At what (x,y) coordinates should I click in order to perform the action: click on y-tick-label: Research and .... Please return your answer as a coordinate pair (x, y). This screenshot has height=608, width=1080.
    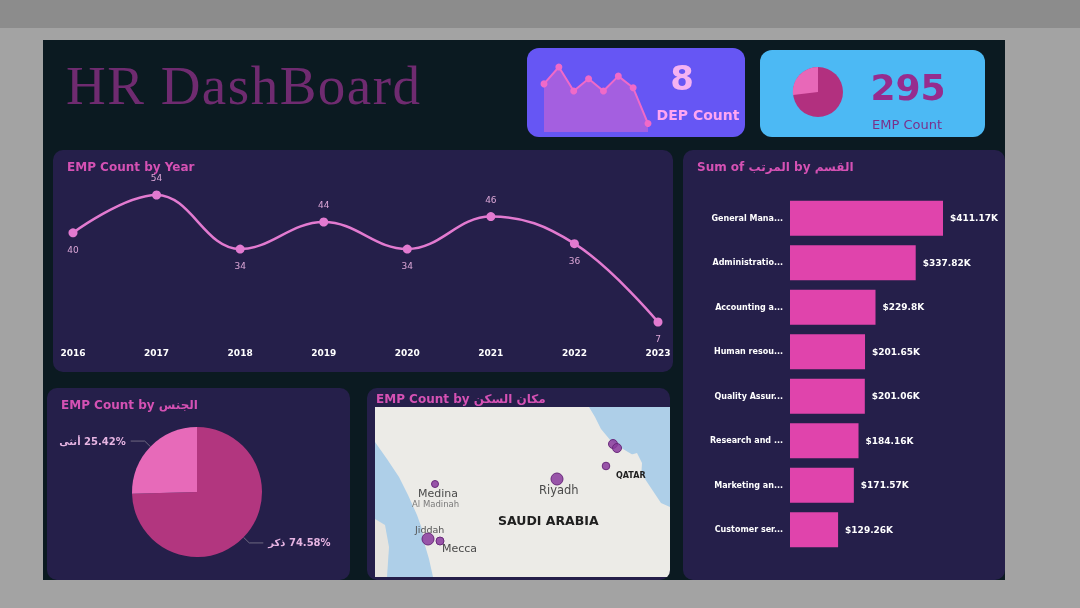
    Looking at the image, I should click on (746, 441).